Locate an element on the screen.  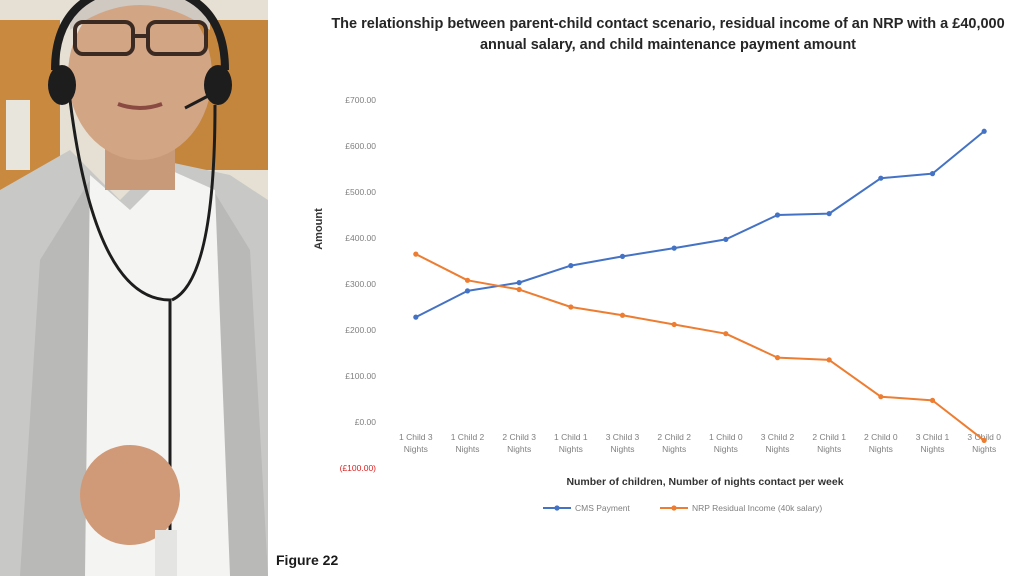
x-tick-label: 1 Child 0 Nights is located at coordinates (726, 443).